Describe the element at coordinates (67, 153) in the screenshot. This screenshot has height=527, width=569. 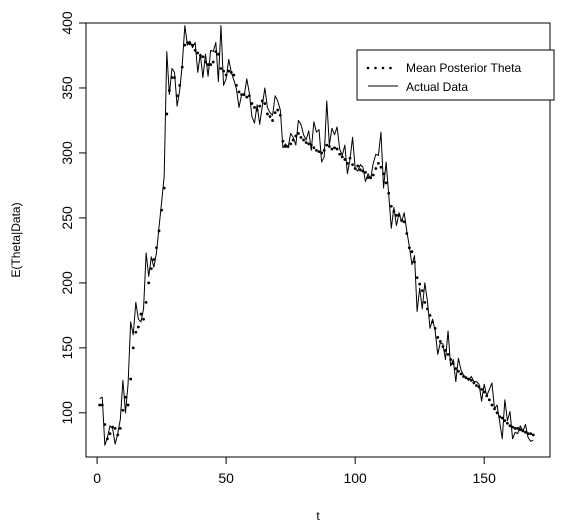
I see `y-tick-label: 300` at that location.